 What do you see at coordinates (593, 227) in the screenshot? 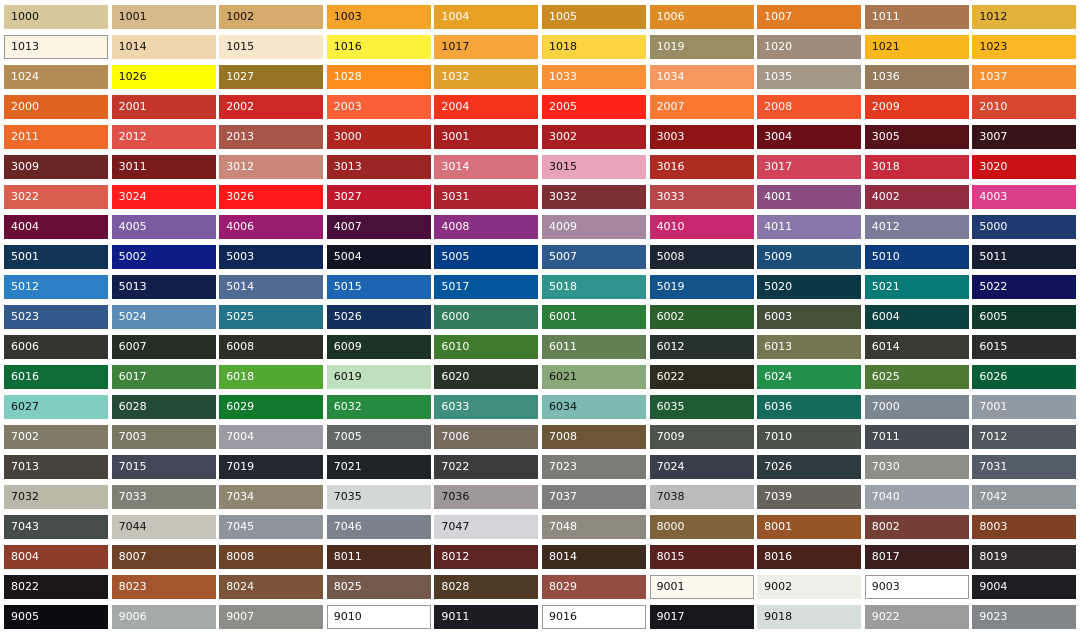
I see `color-swatch-4009: 4009` at bounding box center [593, 227].